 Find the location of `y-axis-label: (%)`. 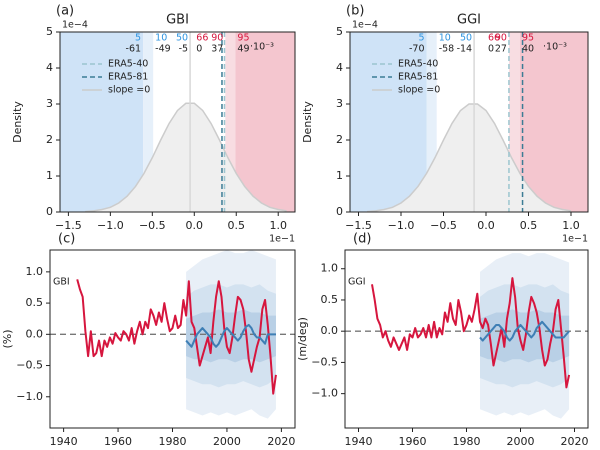

y-axis-label: (%) is located at coordinates (7, 338).